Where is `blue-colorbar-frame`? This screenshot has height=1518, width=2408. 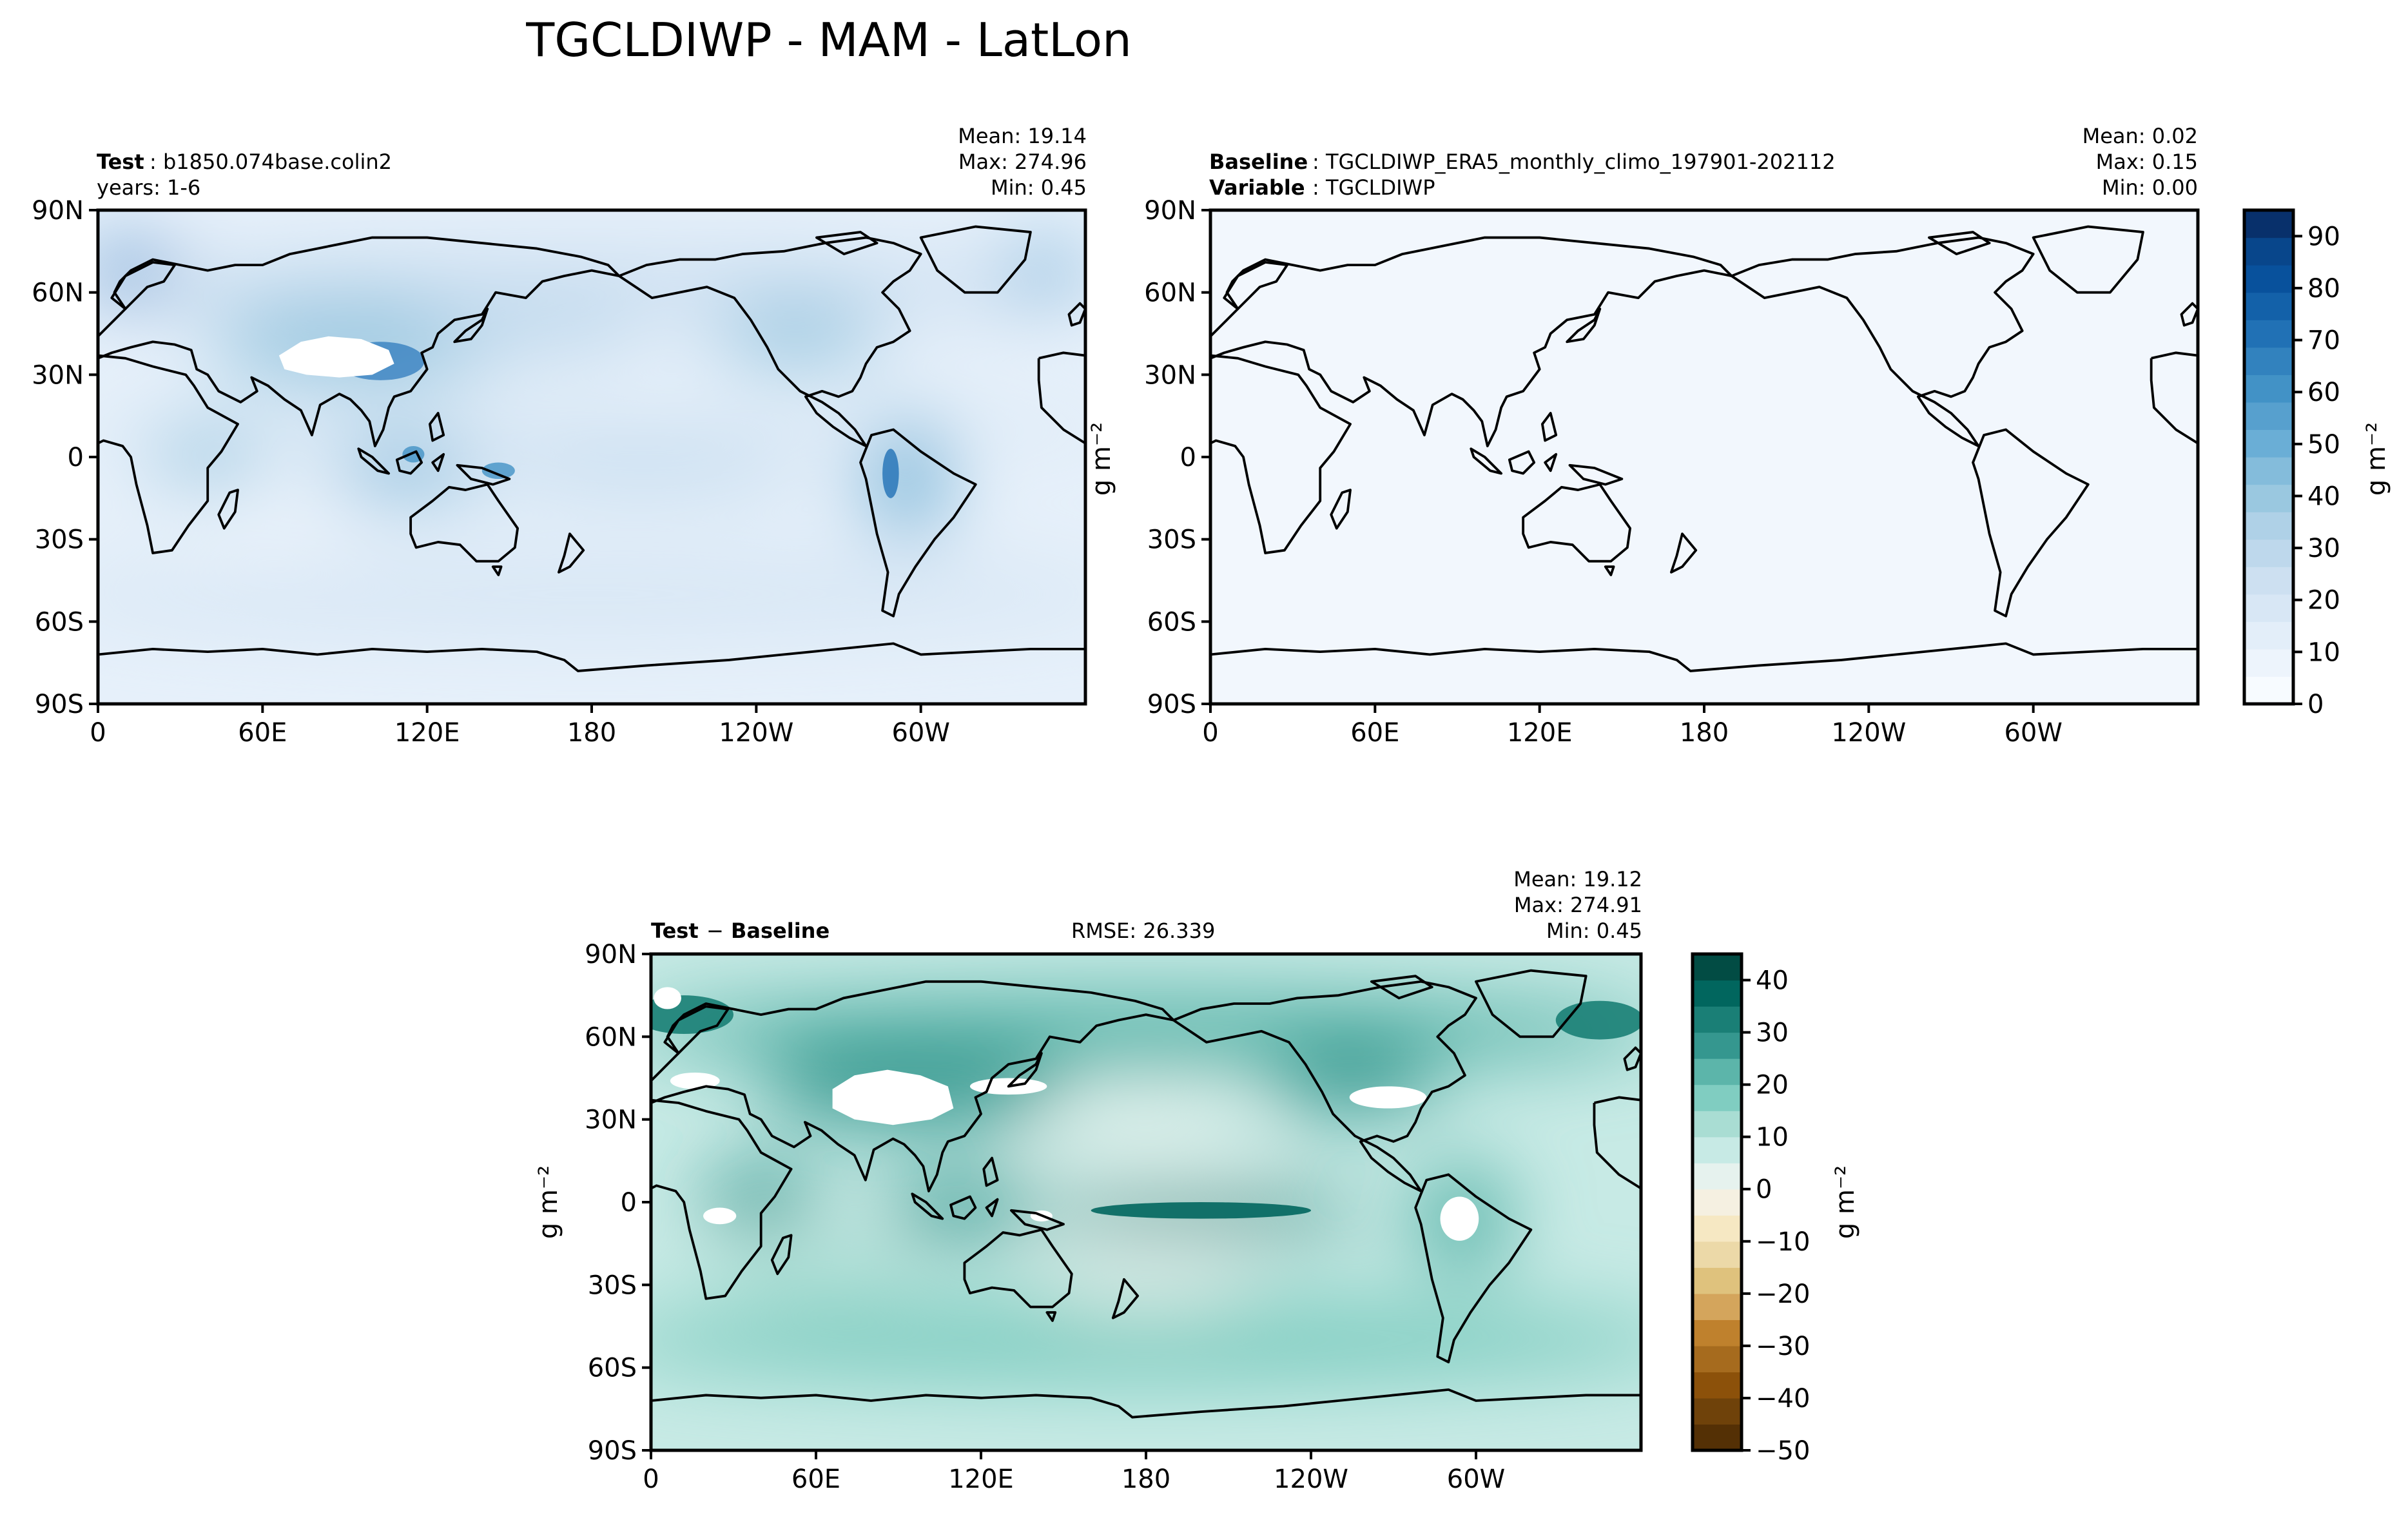
blue-colorbar-frame is located at coordinates (2268, 457).